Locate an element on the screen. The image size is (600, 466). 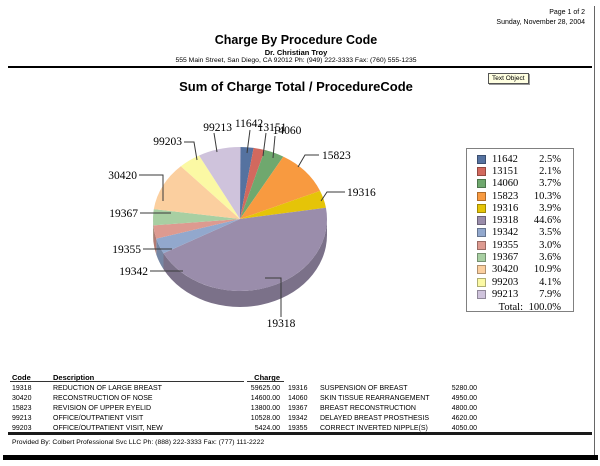
legend-row-19316: 19316 3.9% is located at coordinates (520, 208).